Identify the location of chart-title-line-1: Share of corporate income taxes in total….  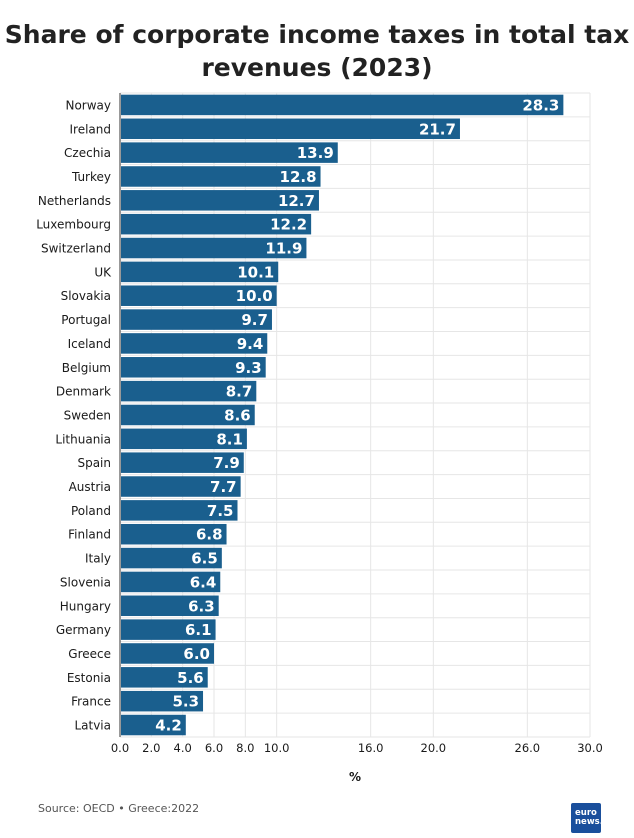
(317, 34).